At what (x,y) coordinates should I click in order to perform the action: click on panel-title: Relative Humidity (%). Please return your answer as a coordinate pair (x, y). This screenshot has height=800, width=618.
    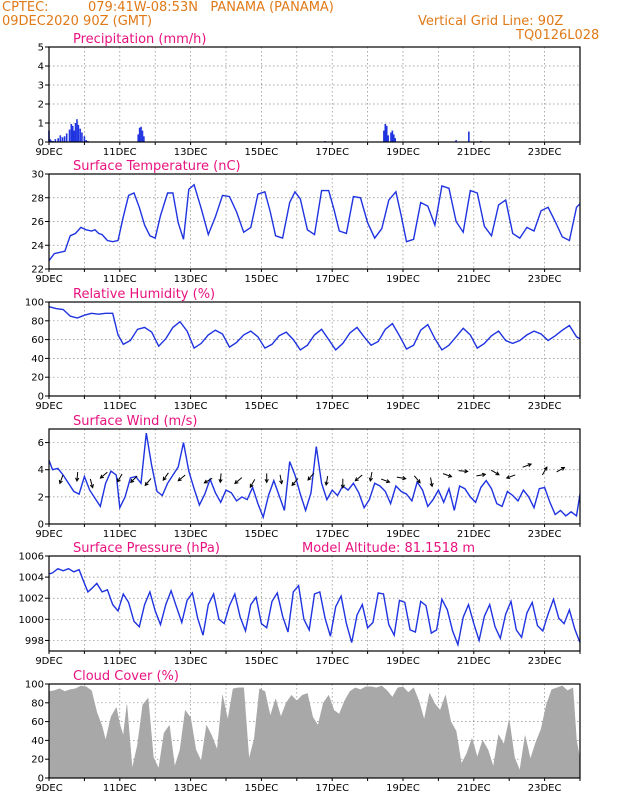
    Looking at the image, I should click on (144, 294).